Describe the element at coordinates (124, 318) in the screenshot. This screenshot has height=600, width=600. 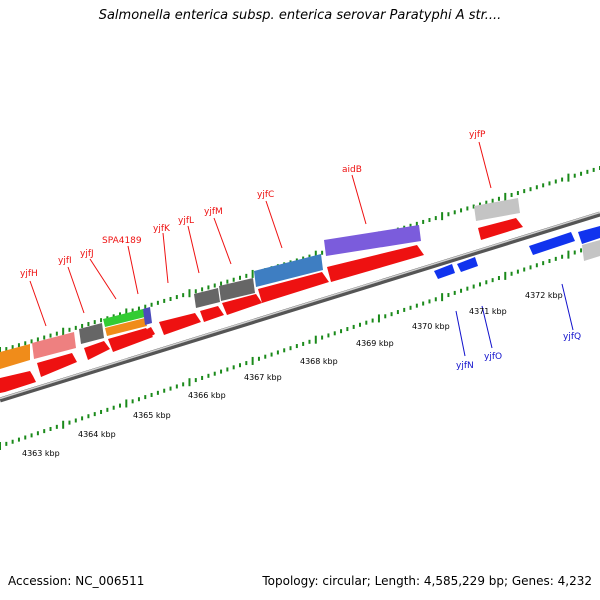
I see `green-feature` at that location.